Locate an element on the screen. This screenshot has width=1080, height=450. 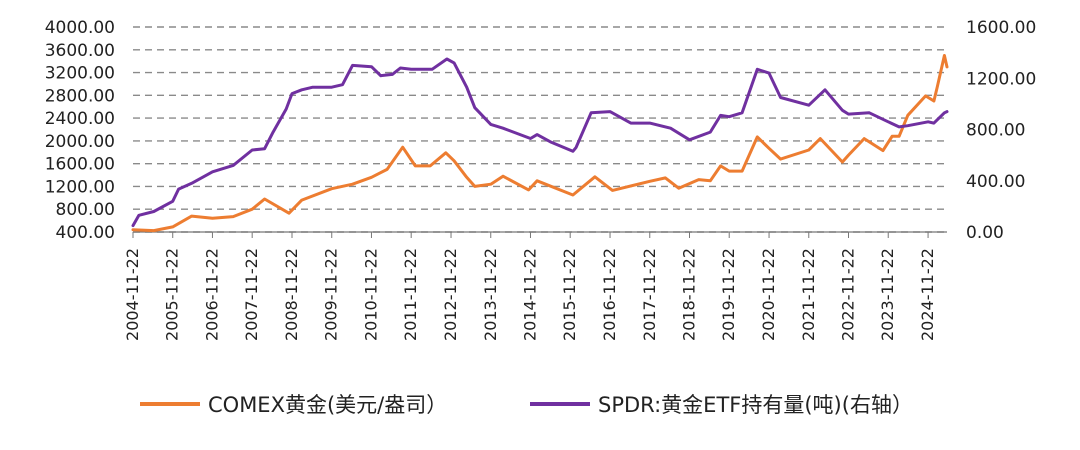
x-tick-label: 2011-11-22 is located at coordinates (410, 294).